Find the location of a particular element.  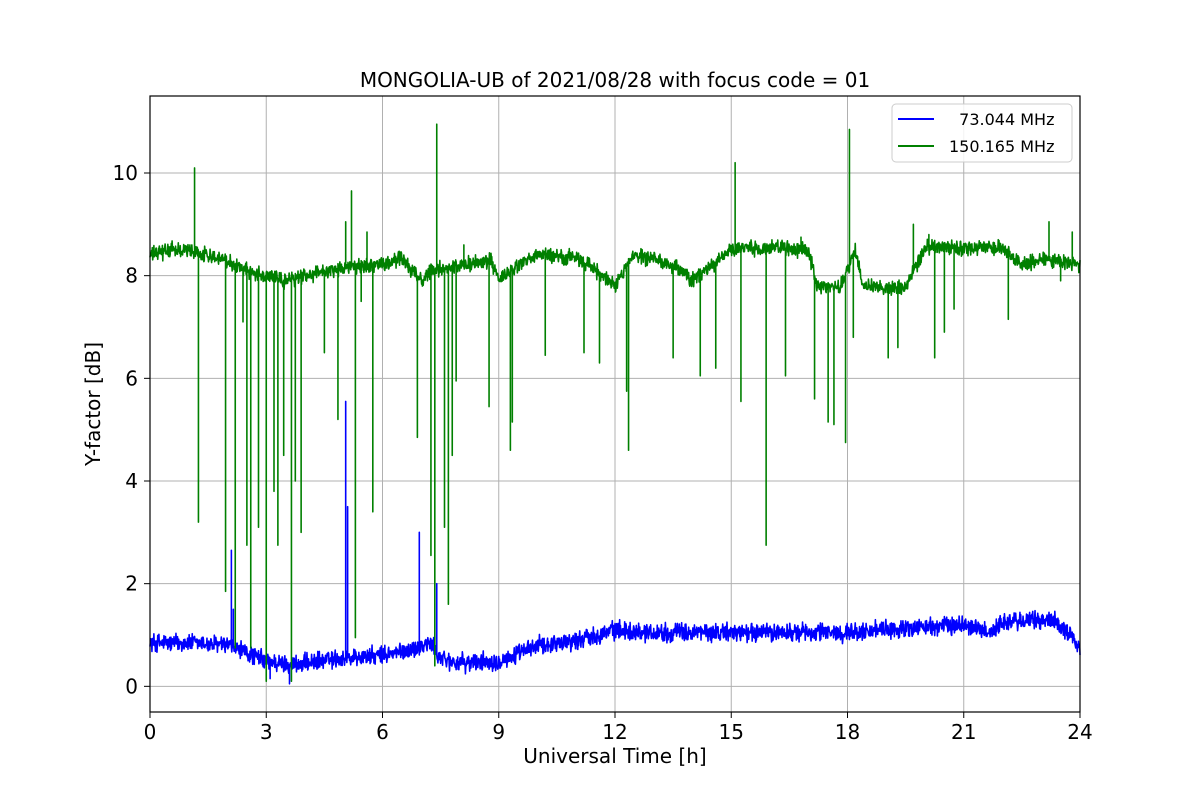

legend-box is located at coordinates (982, 133).